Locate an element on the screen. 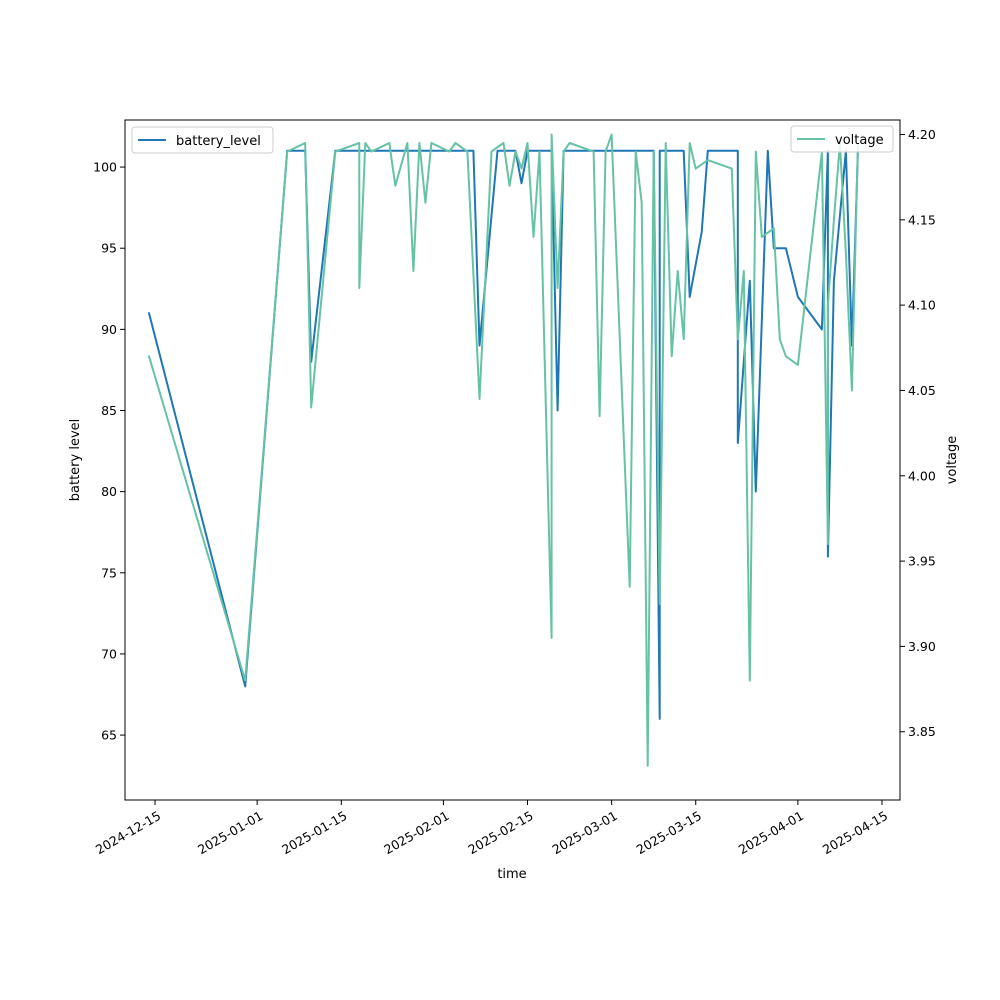 This screenshot has width=1000, height=1000. legend-right: voltage is located at coordinates (842, 139).